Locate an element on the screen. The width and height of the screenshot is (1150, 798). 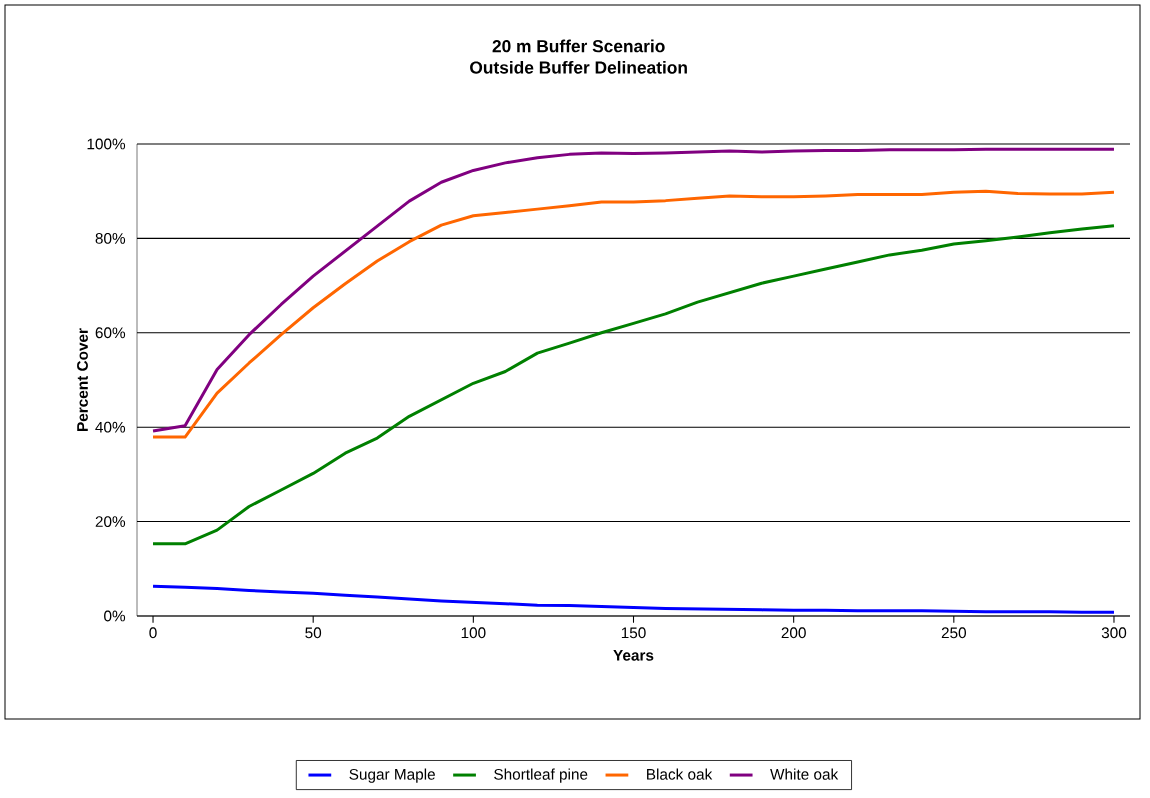
y-tick-label: 20% is located at coordinates (110, 522).